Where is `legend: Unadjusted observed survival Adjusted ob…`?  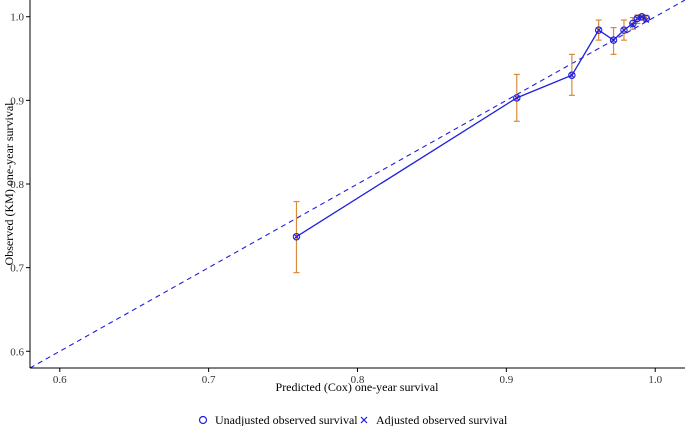 legend: Unadjusted observed survival Adjusted ob… is located at coordinates (353, 419).